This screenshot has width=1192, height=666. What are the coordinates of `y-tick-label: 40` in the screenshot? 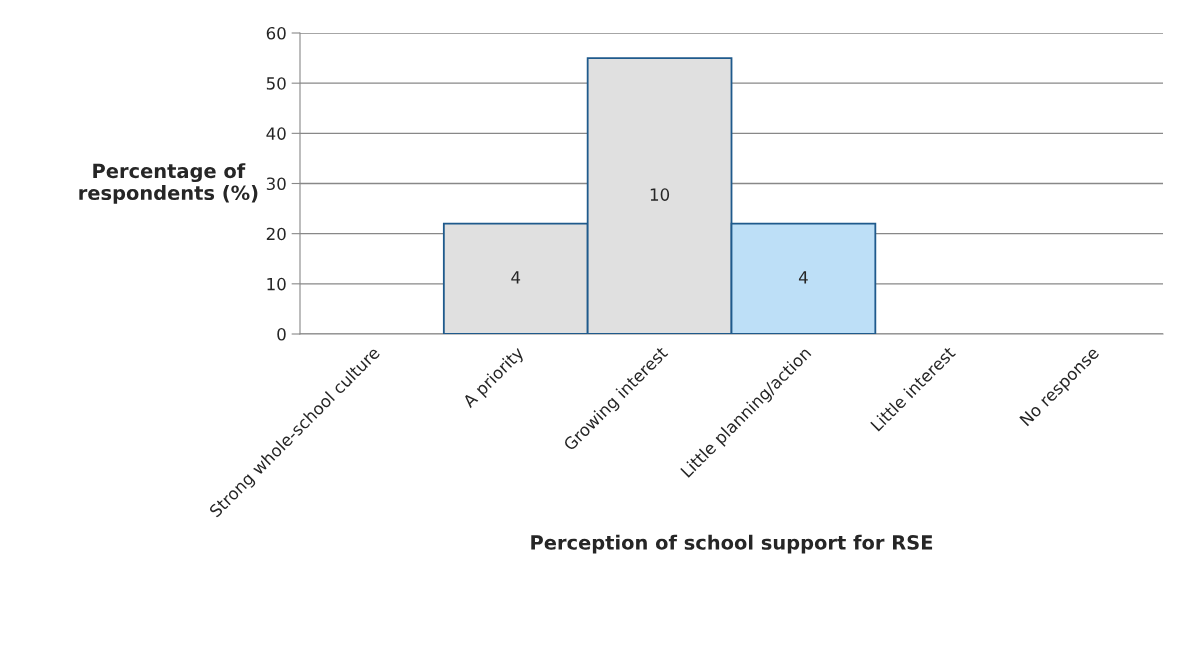 It's located at (276, 133).